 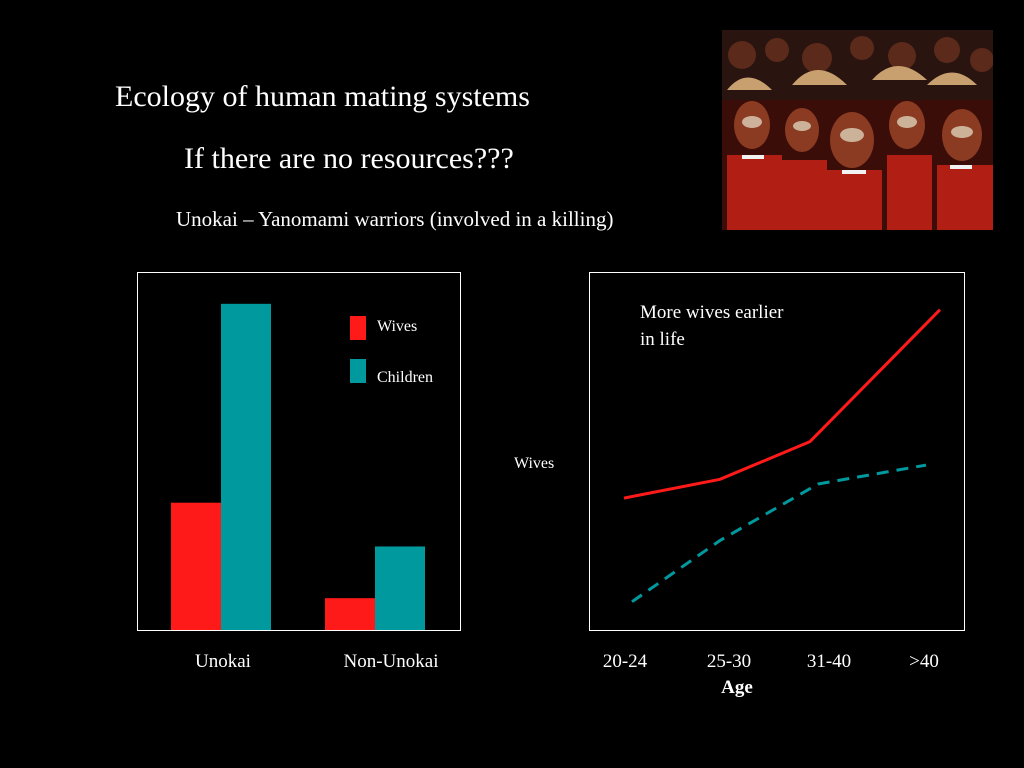 What do you see at coordinates (924, 661) in the screenshot?
I see `line-x-tick-over-40: >40` at bounding box center [924, 661].